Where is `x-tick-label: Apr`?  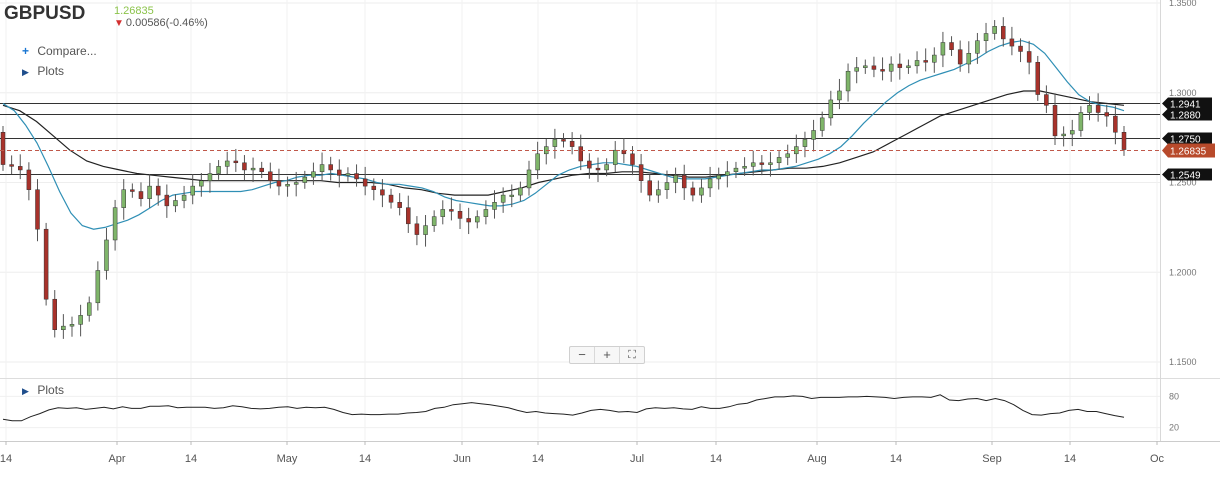 x-tick-label: Apr is located at coordinates (116, 459).